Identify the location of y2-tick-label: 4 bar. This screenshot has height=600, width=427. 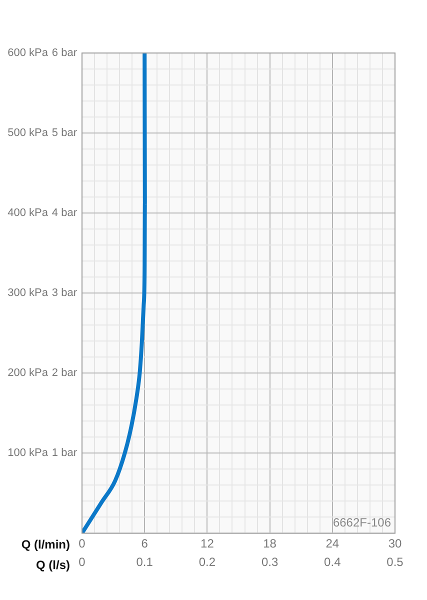
(65, 213).